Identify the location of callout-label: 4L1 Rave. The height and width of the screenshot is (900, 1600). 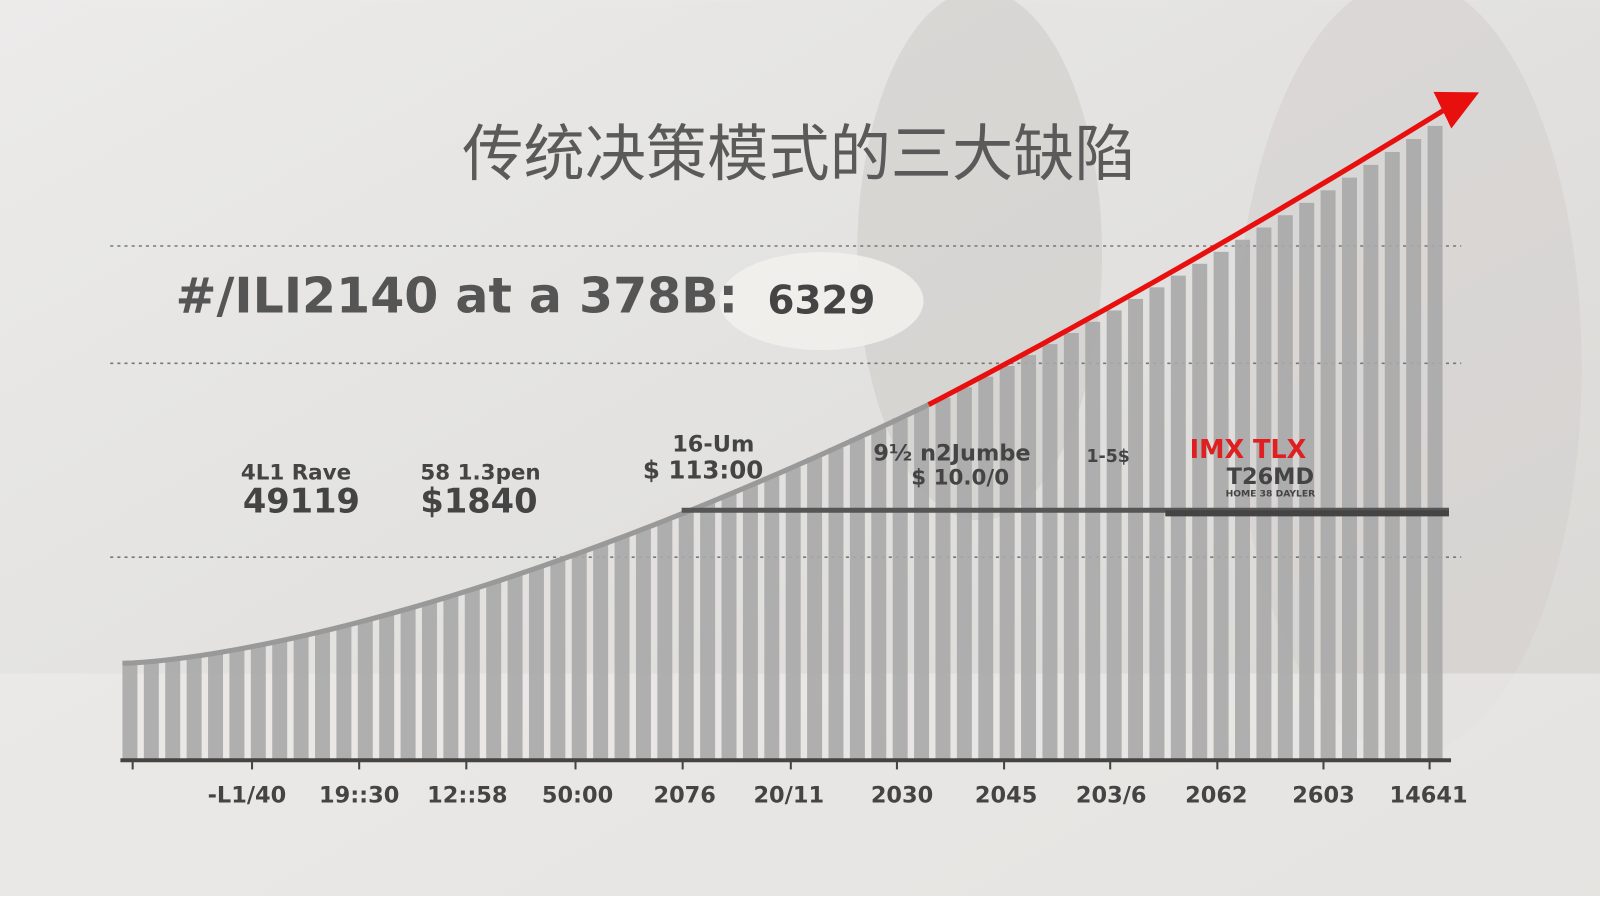
(296, 473).